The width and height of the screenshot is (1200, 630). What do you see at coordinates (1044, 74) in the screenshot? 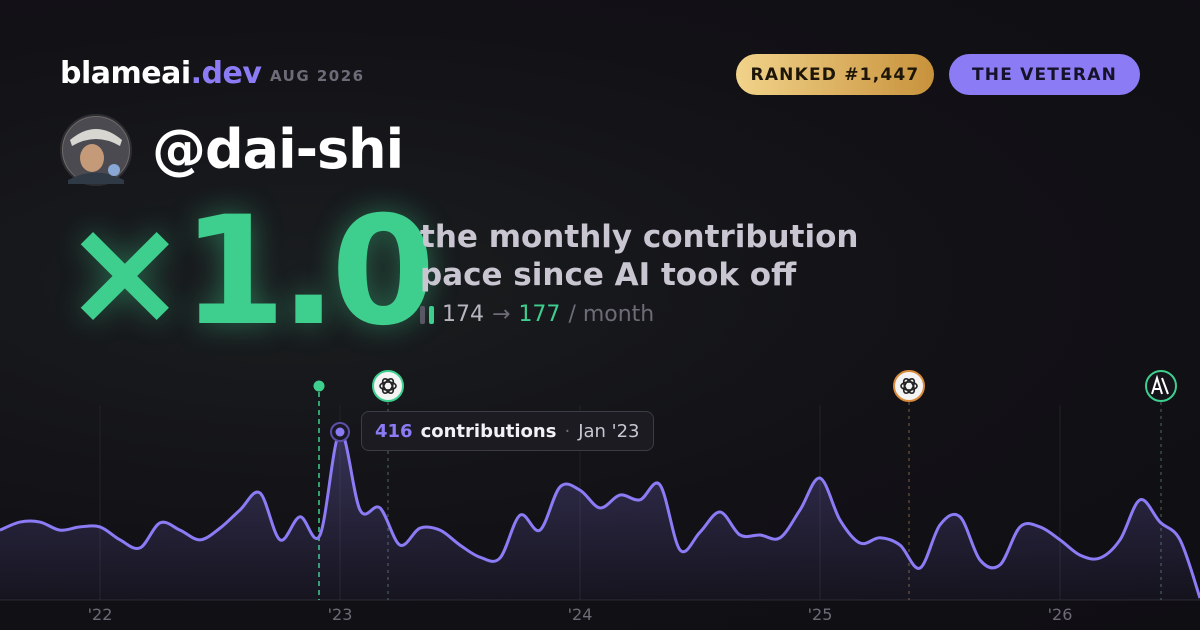
I see `badge-pill: THE VETERAN` at bounding box center [1044, 74].